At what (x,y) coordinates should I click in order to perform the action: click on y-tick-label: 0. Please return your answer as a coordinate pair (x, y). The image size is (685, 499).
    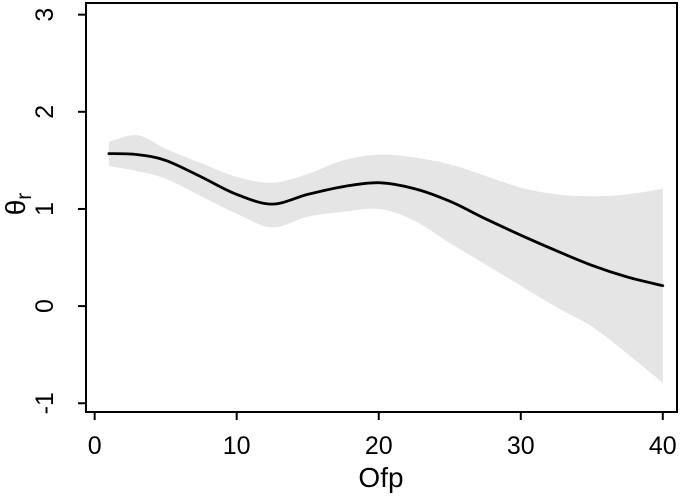
    Looking at the image, I should click on (45, 306).